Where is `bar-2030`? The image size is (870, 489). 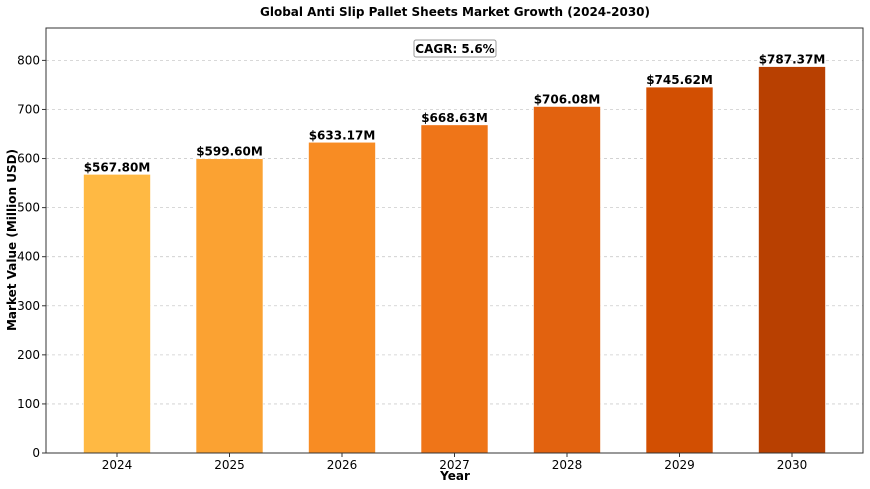
bar-2030 is located at coordinates (792, 260).